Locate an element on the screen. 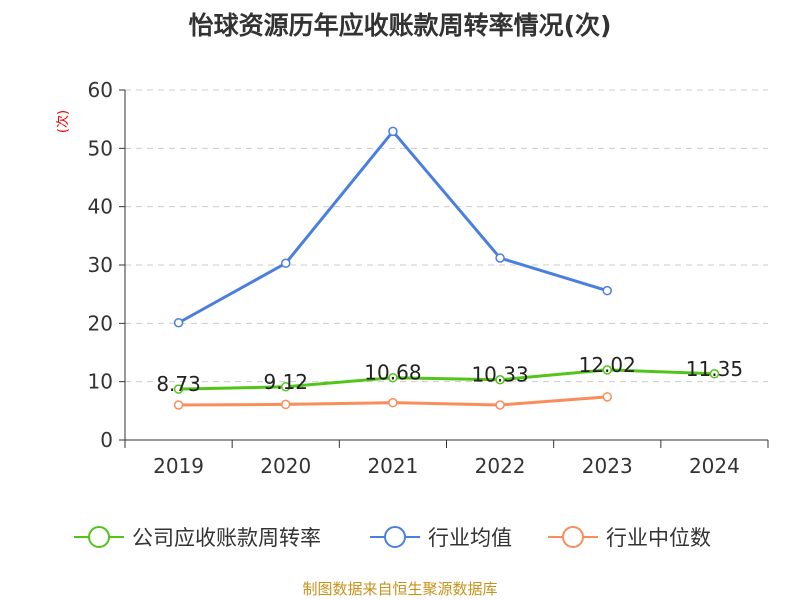 This screenshot has width=800, height=600. y-tick-label: 30 is located at coordinates (100, 265).